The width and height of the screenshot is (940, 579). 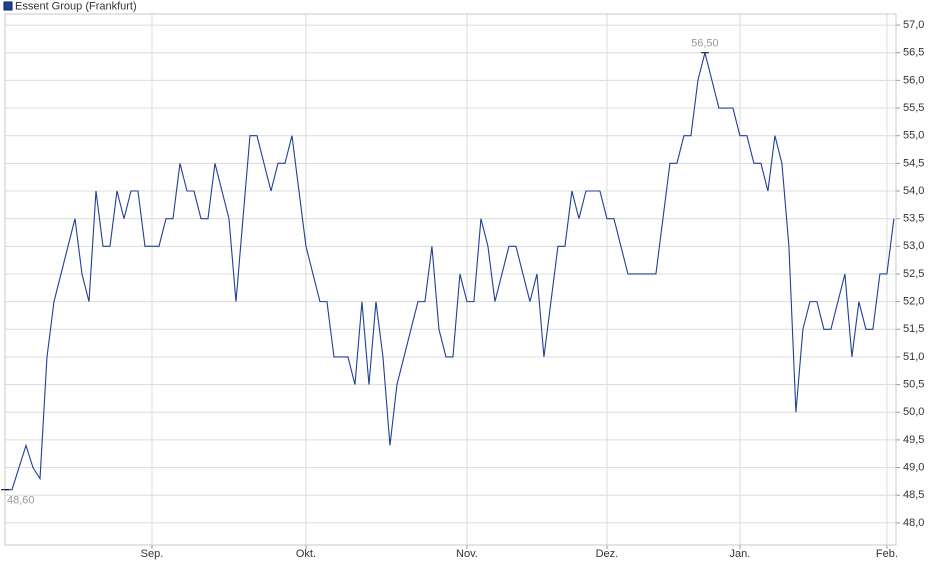 I want to click on x-tick-label: Sep., so click(x=152, y=554).